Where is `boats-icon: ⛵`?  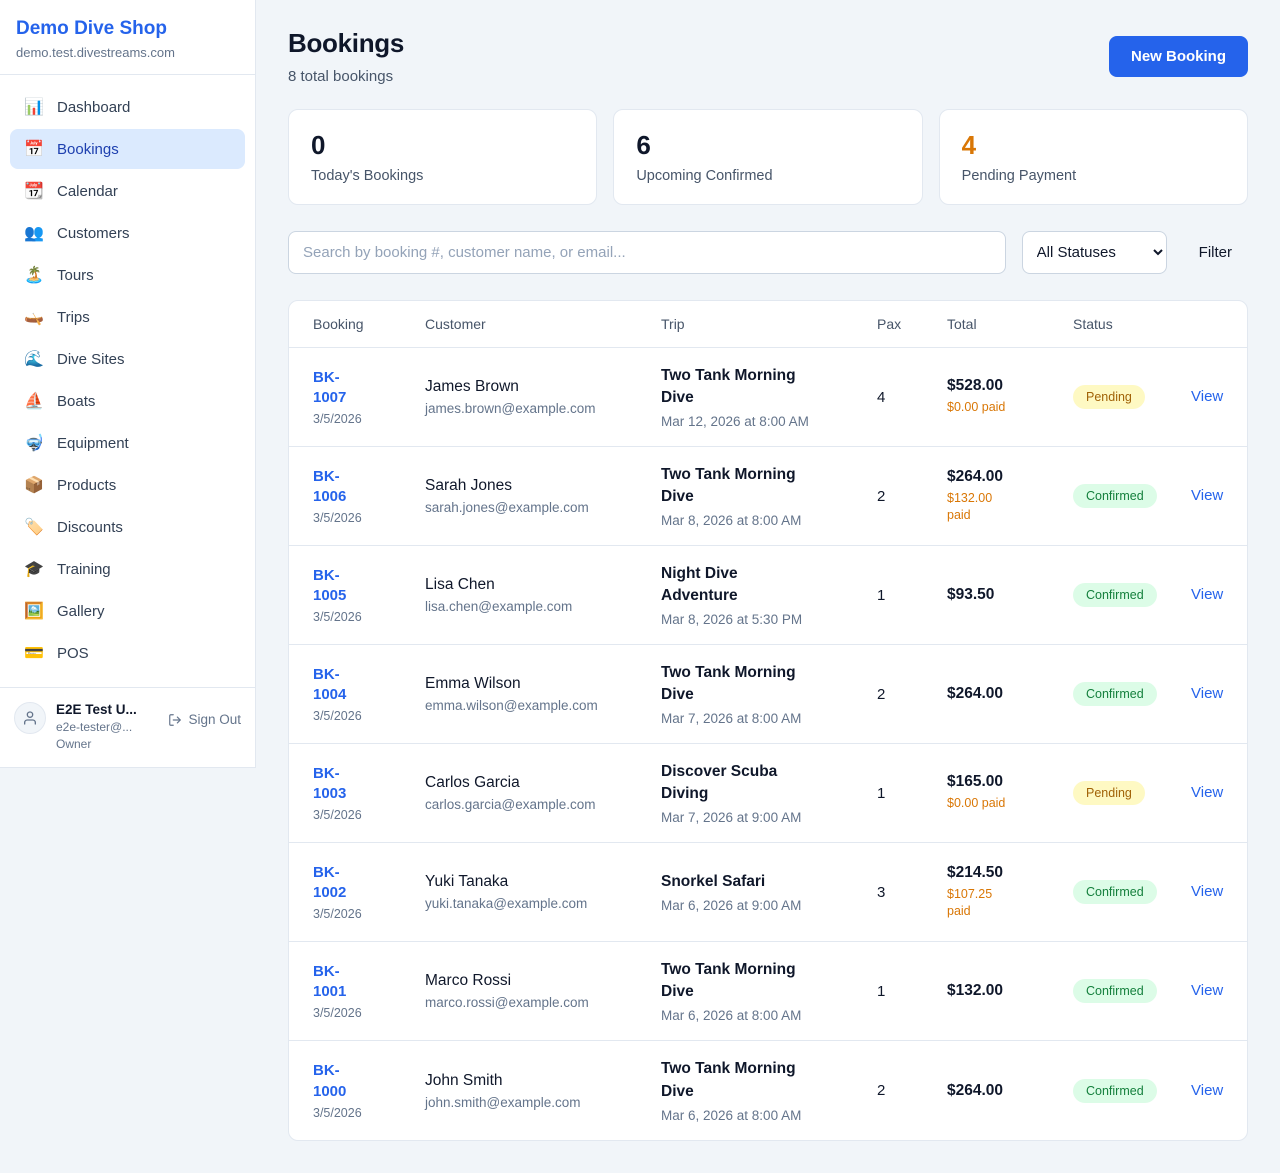 boats-icon: ⛵ is located at coordinates (34, 401).